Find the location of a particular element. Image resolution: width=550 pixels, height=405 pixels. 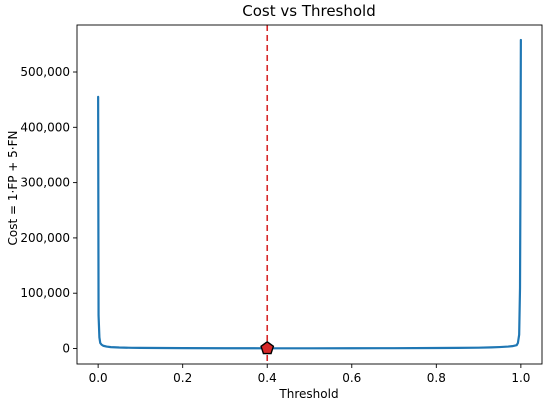

x-tick-label: 1.0 is located at coordinates (520, 378).